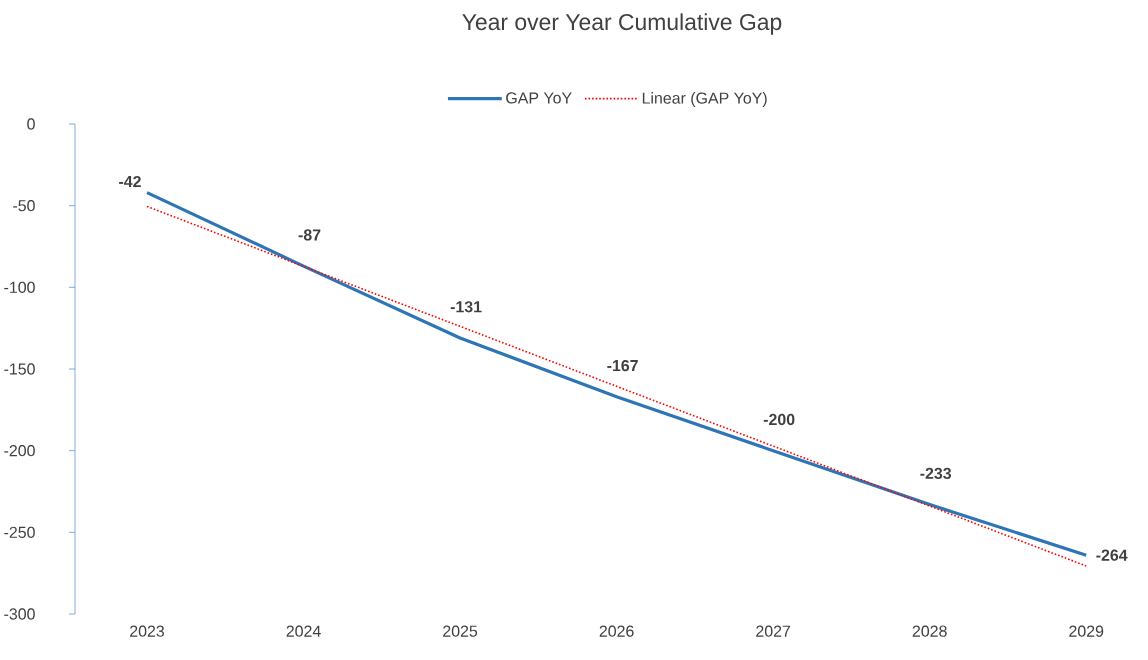 This screenshot has width=1148, height=660. What do you see at coordinates (779, 419) in the screenshot?
I see `data-label: -200` at bounding box center [779, 419].